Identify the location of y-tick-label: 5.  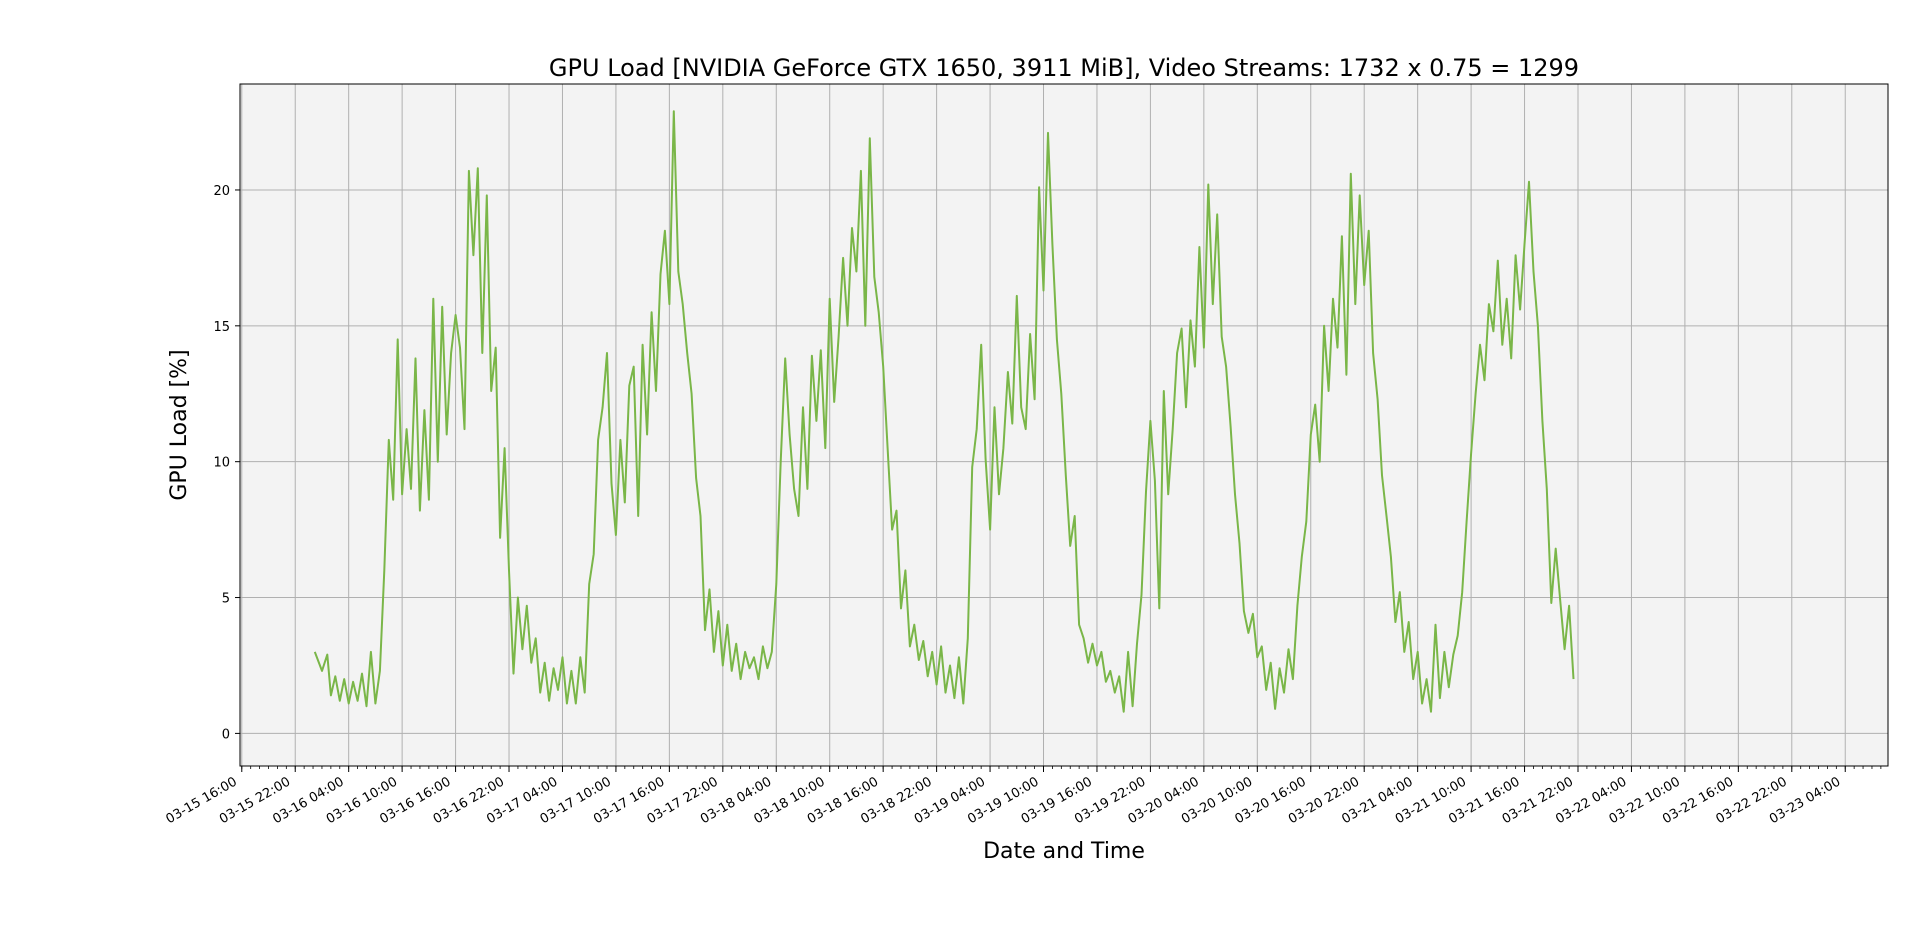
(226, 599).